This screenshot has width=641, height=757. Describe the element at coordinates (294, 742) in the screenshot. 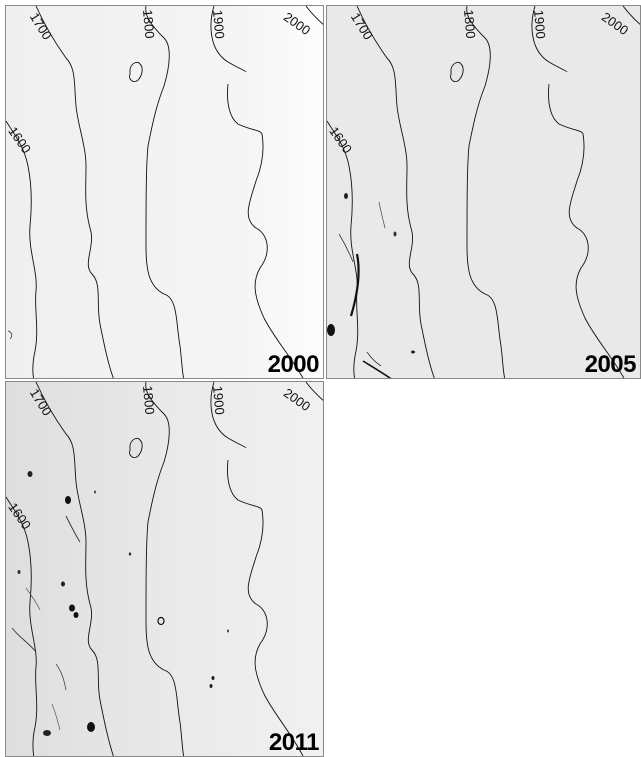

I see `year-label: 2011` at that location.